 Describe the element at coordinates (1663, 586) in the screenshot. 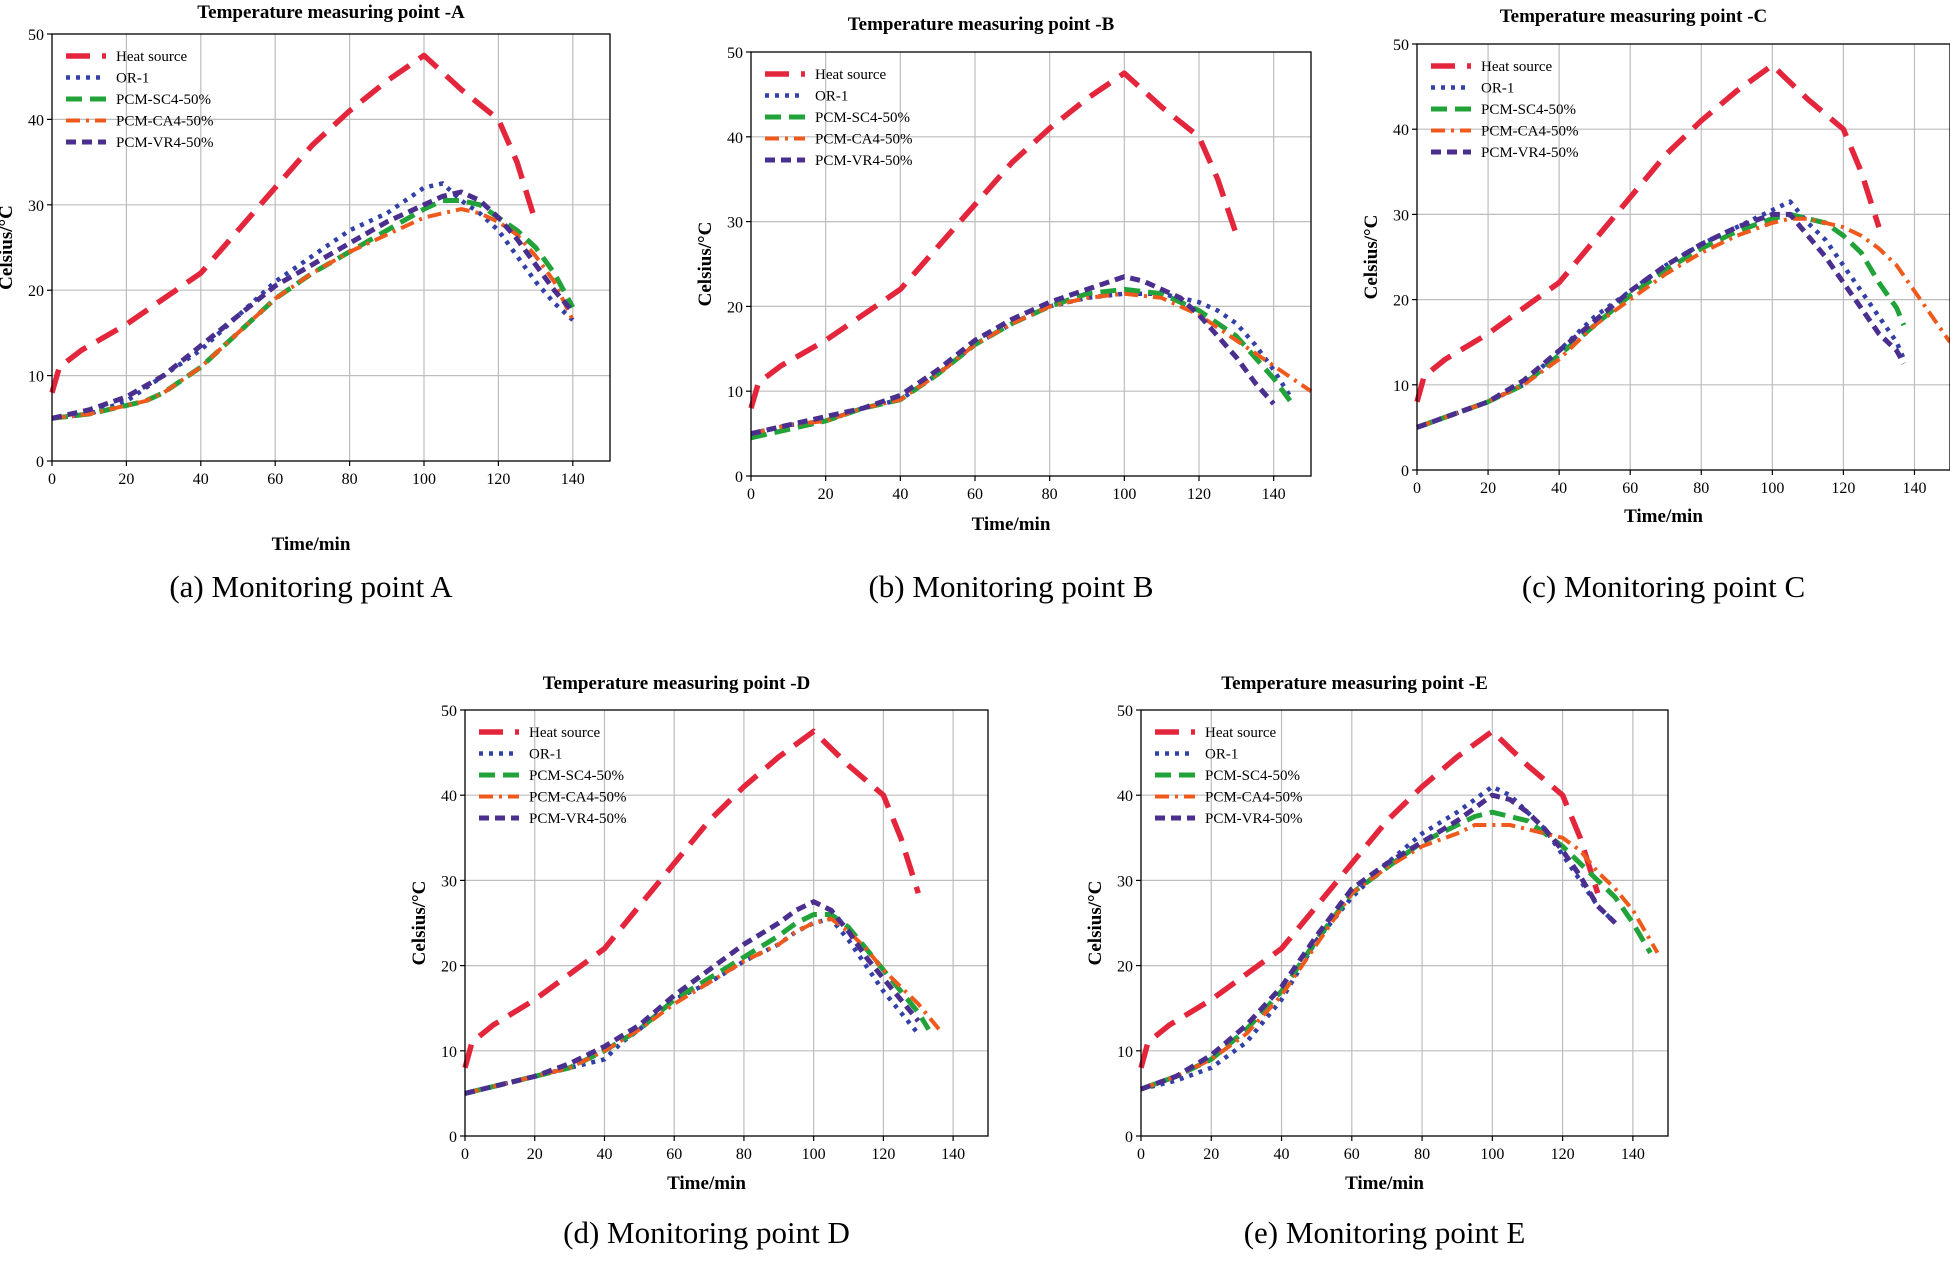

I see `panel-caption: (c) Monitoring point C` at that location.